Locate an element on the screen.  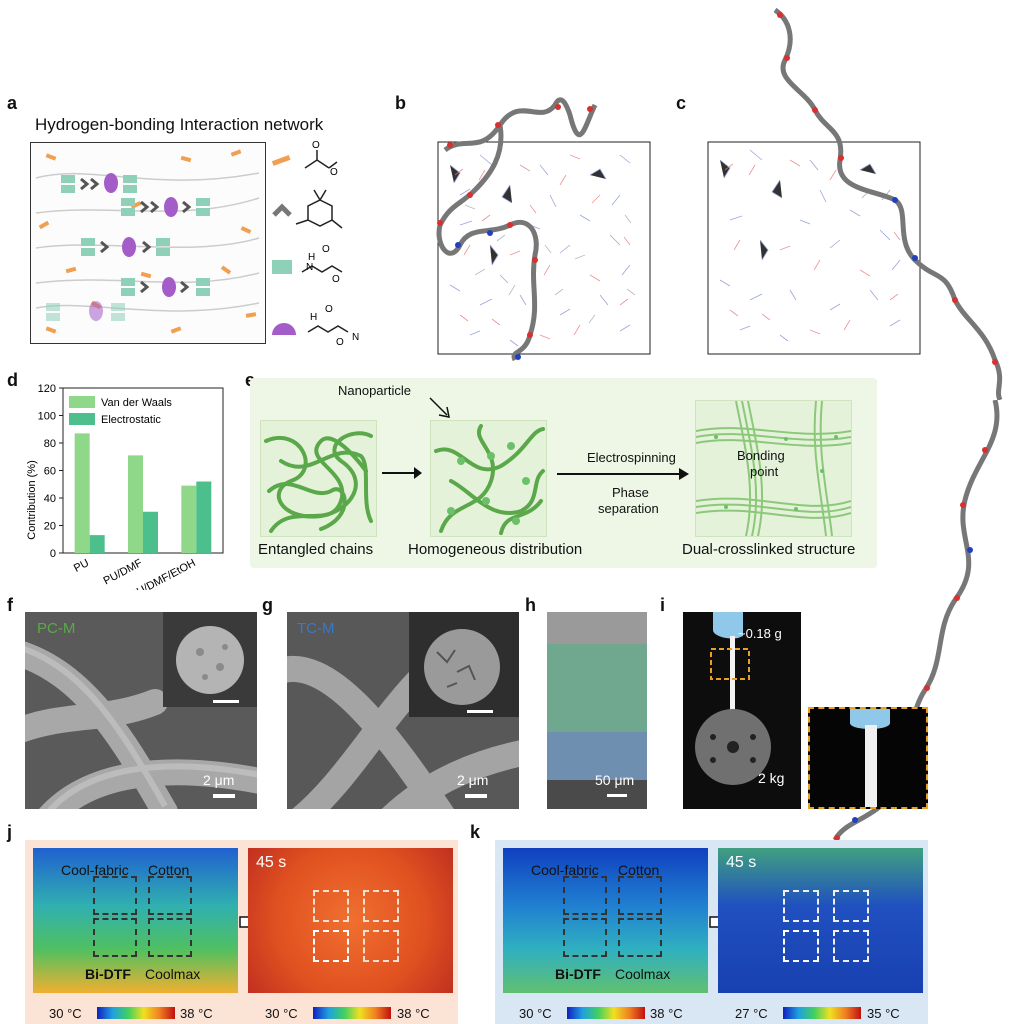
colorbar-j-left is located at coordinates (136, 1013).